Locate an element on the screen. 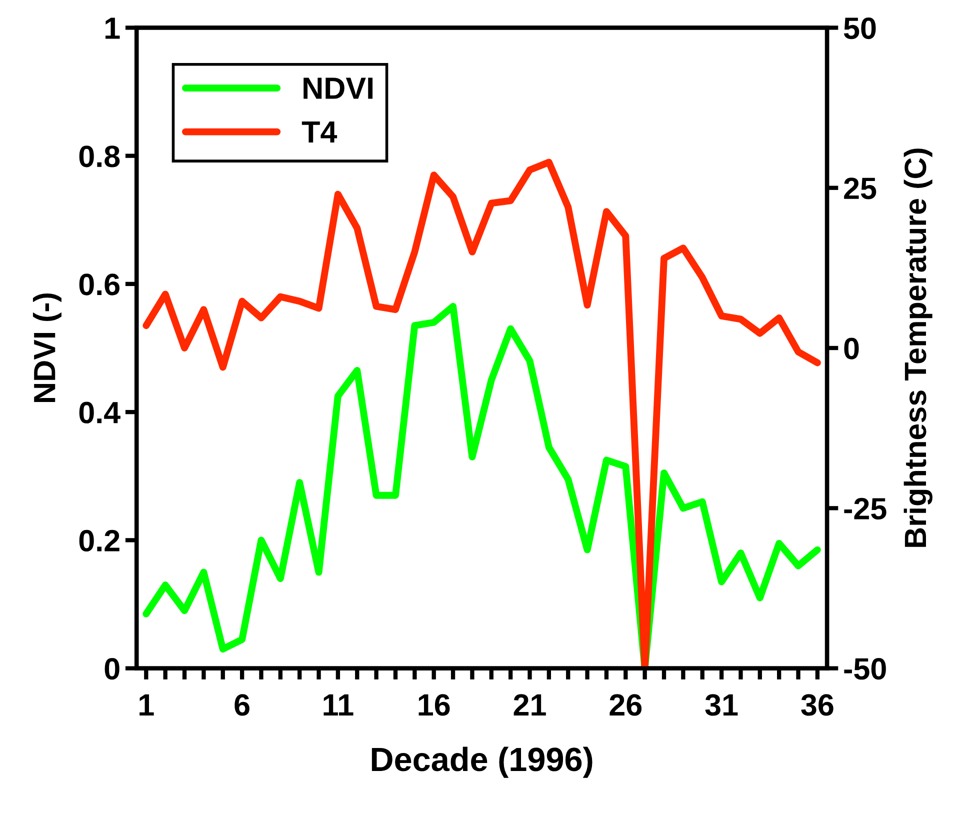 The height and width of the screenshot is (815, 955). y2-axis-title: Brightness Temperature (C) is located at coordinates (918, 347).